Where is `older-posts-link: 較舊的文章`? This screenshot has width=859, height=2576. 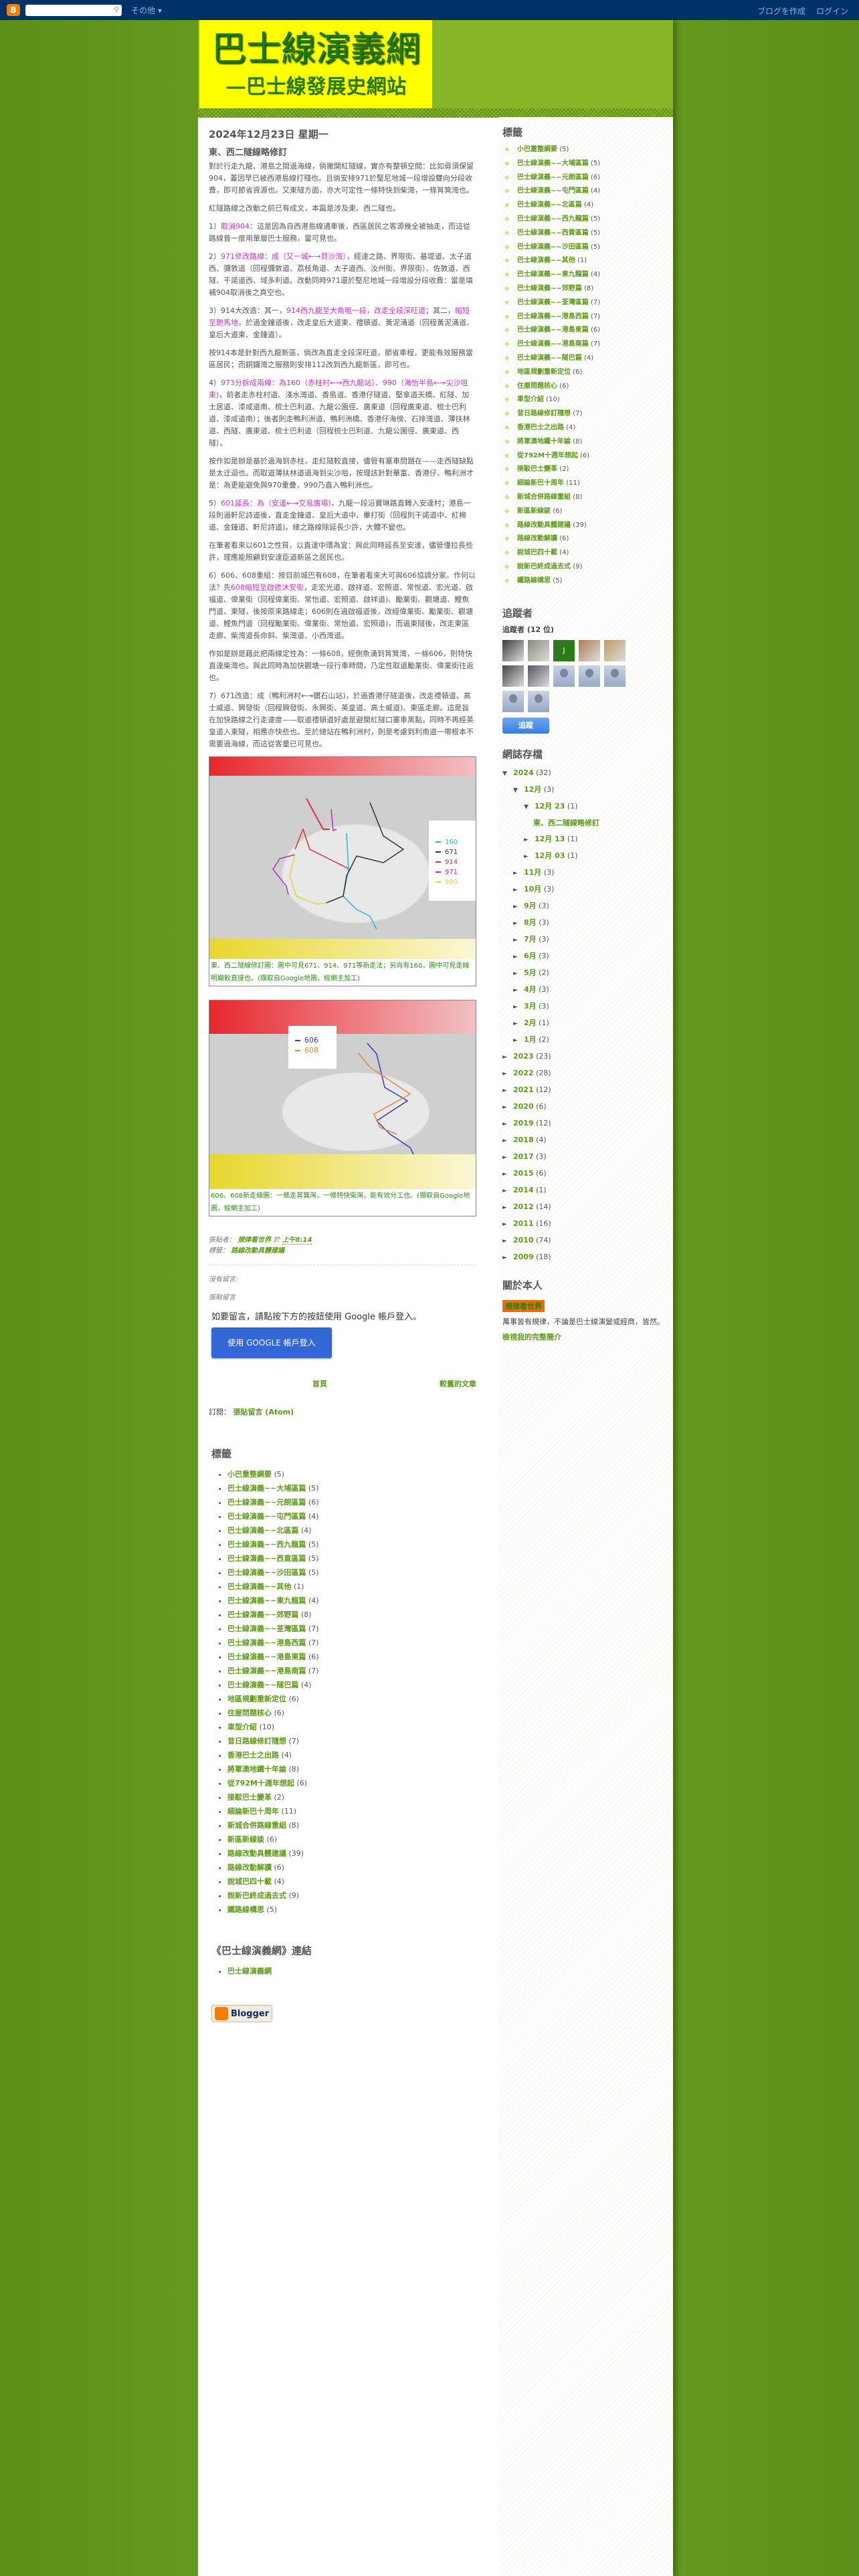
older-posts-link: 較舊的文章 is located at coordinates (458, 1384).